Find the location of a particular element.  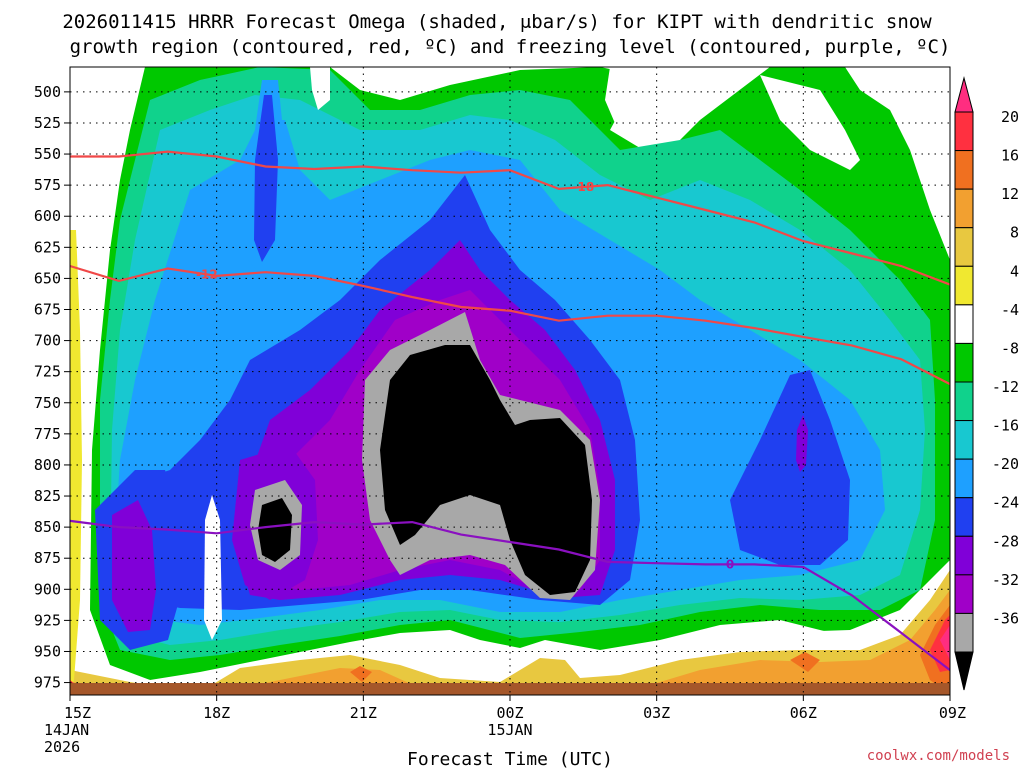

contour-label: -12 is located at coordinates (207, 274).